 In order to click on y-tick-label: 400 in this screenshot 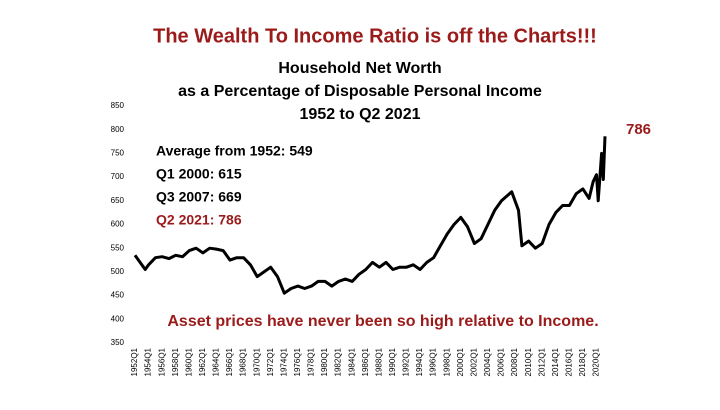, I will do `click(118, 318)`.